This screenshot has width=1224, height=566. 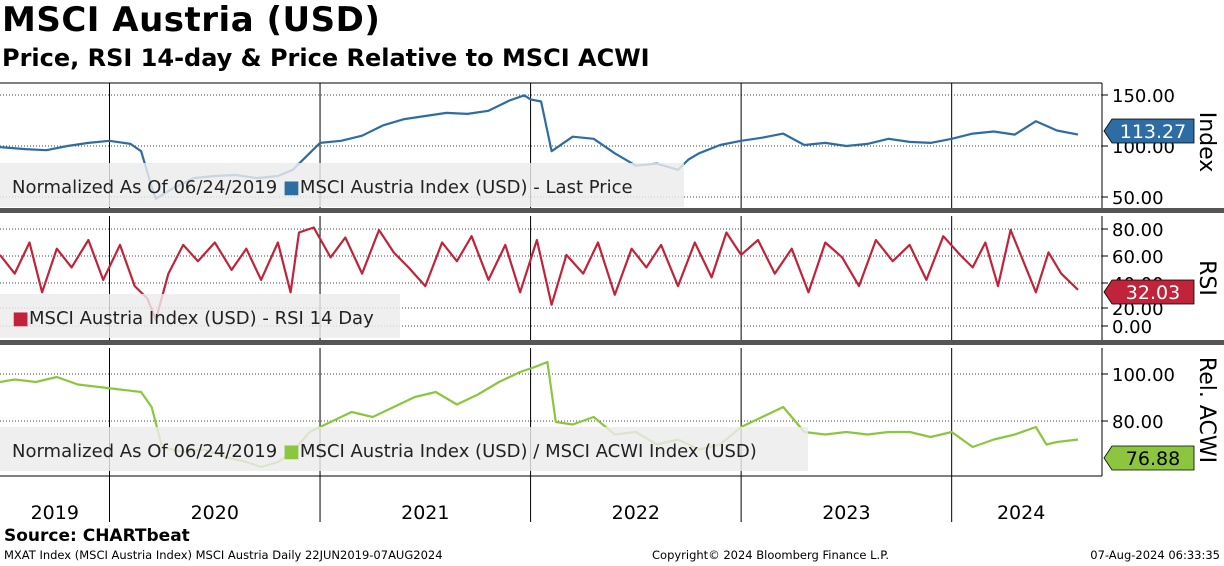 I want to click on axis-title: RSI, so click(x=1206, y=278).